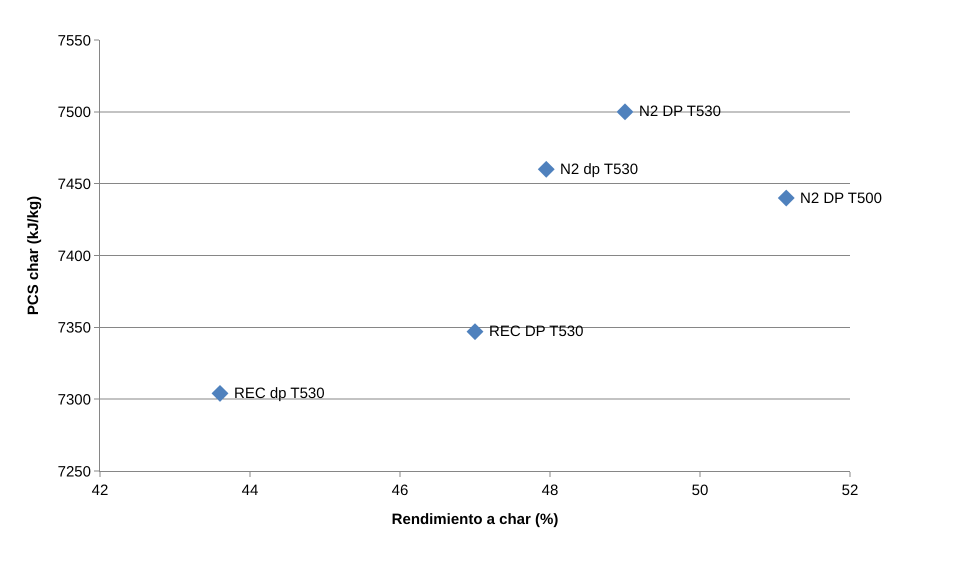 Image resolution: width=960 pixels, height=581 pixels. Describe the element at coordinates (74, 399) in the screenshot. I see `y-tick-label: 7300` at that location.